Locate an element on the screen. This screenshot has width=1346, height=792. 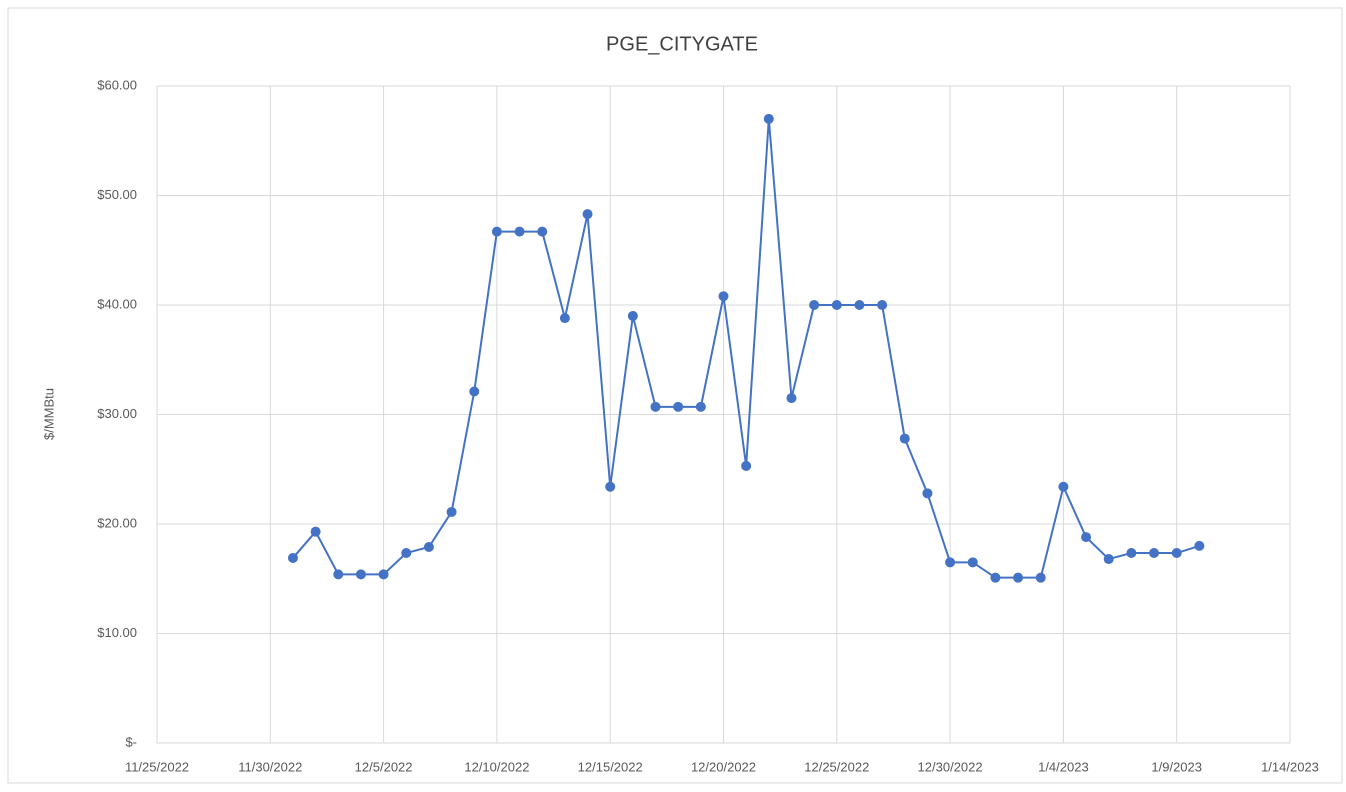
y-tick-label: $20.00 is located at coordinates (117, 522).